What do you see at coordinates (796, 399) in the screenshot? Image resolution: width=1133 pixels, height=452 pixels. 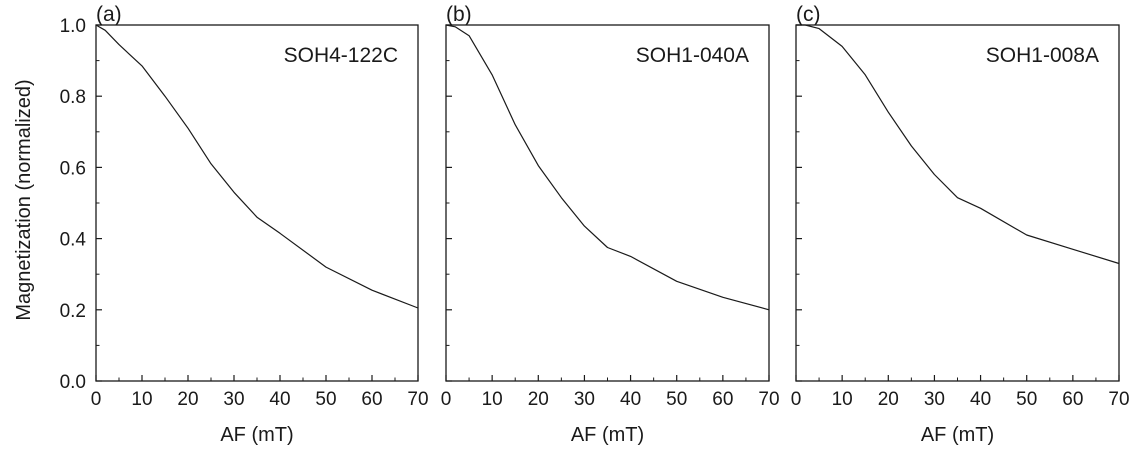 I see `panel-c-x-tick-label: 0` at bounding box center [796, 399].